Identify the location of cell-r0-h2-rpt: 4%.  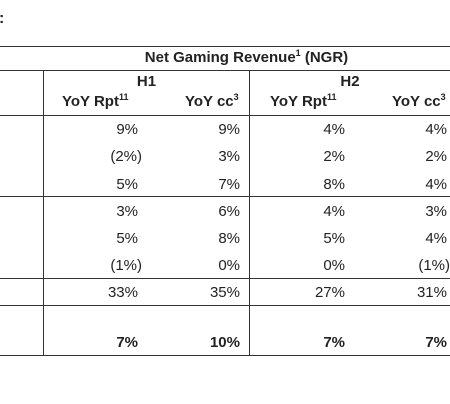
(334, 129).